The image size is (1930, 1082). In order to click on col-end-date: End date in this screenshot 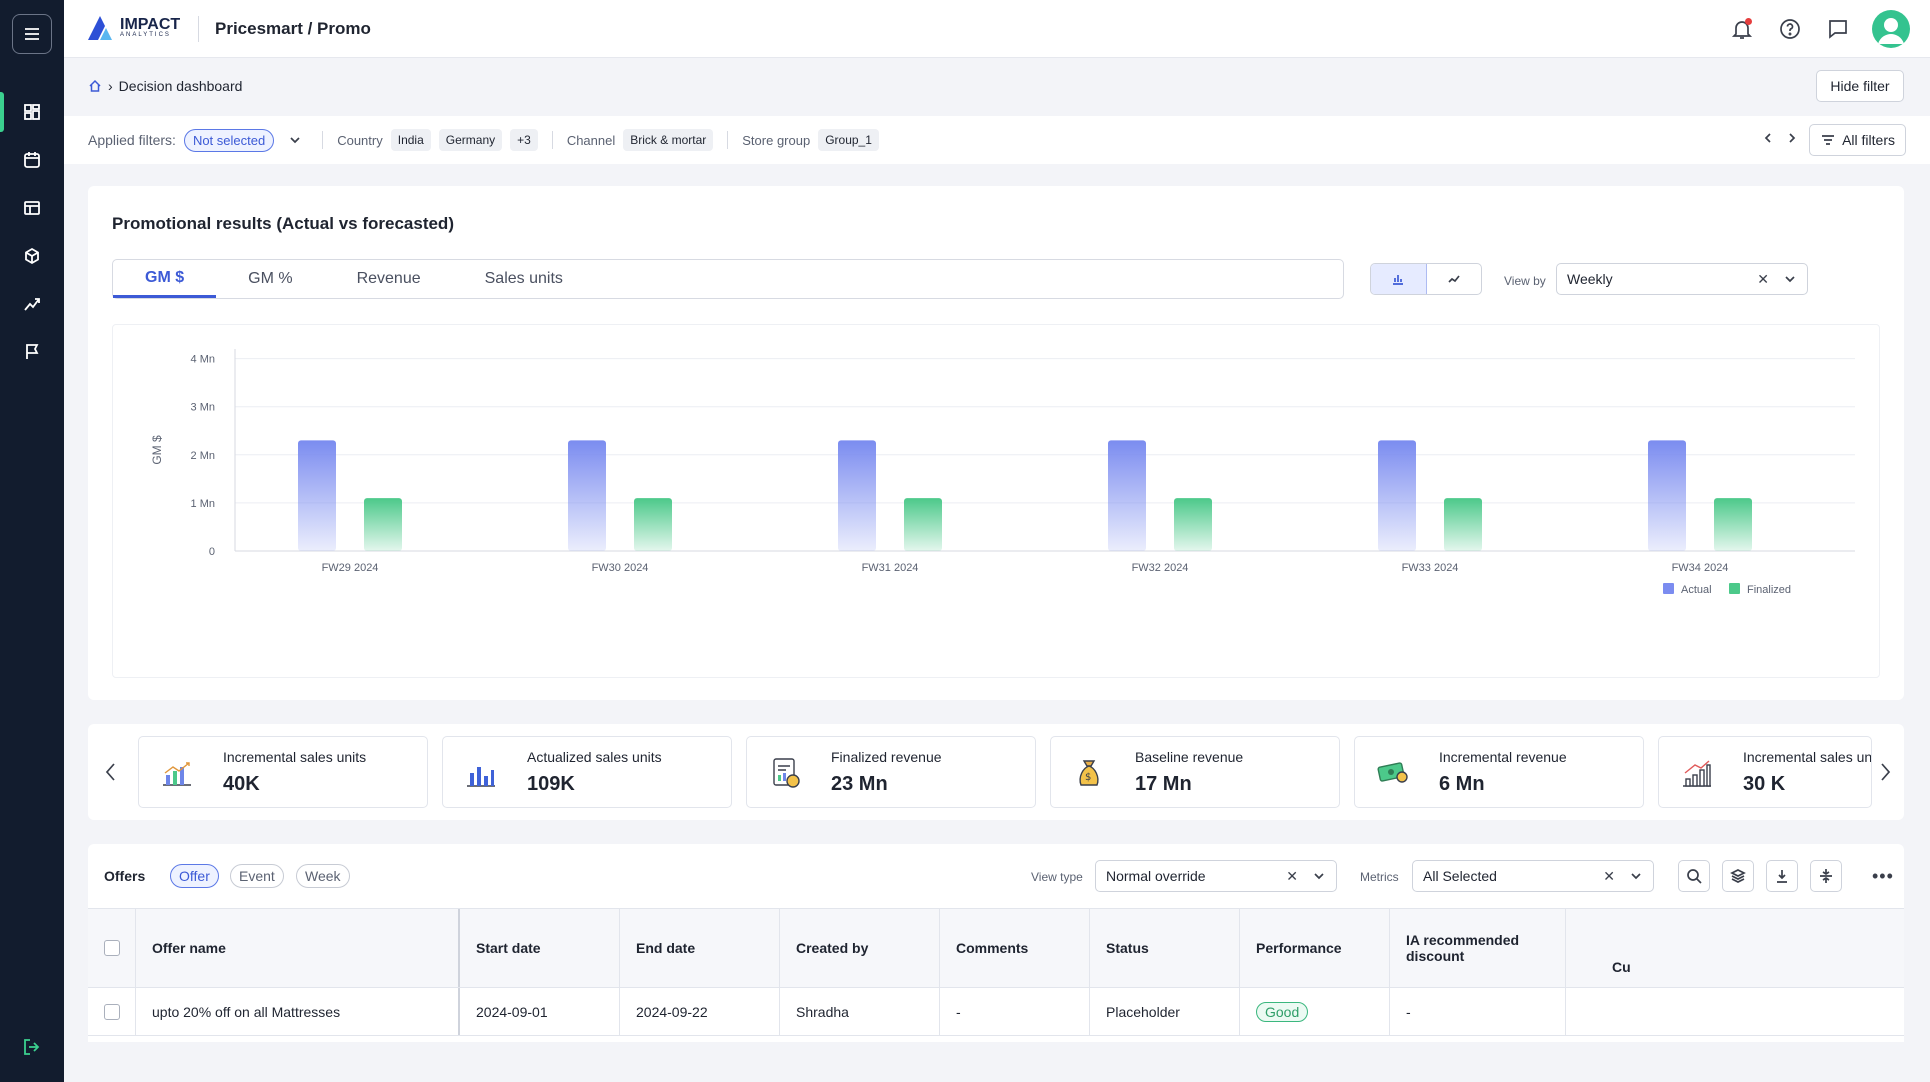, I will do `click(700, 948)`.